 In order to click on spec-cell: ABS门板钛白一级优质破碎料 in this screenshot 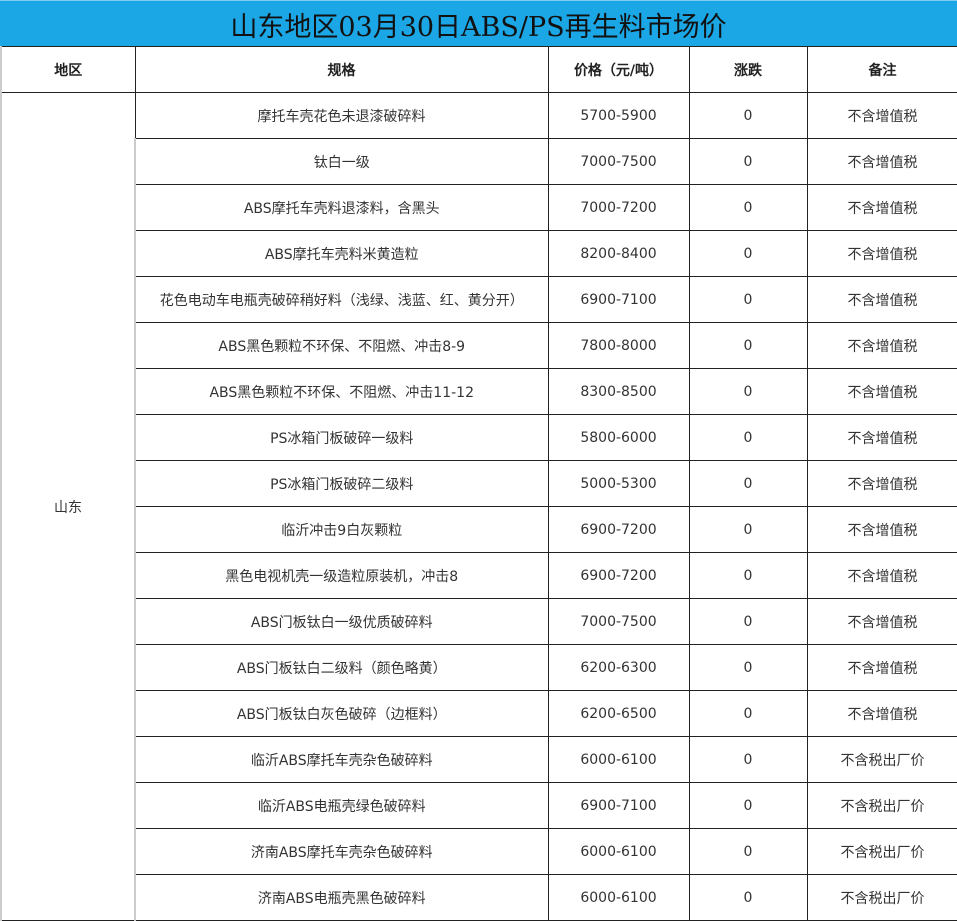, I will do `click(341, 621)`.